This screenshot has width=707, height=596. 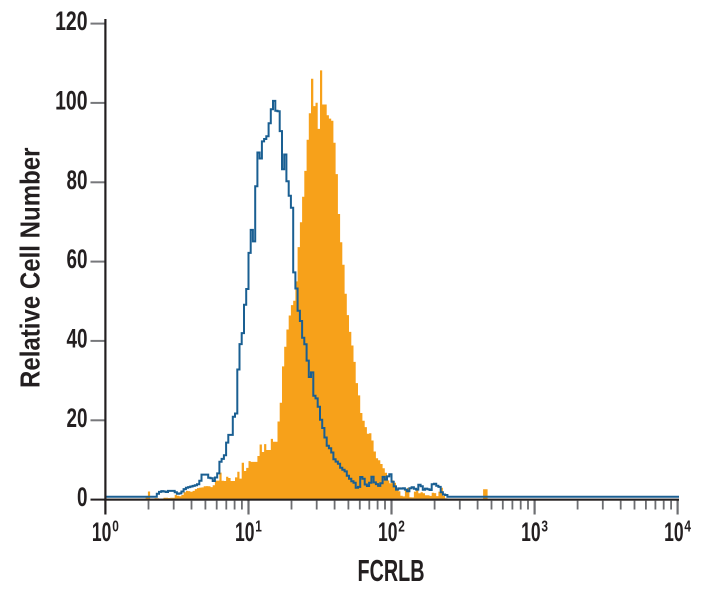 I want to click on svg-text: 1, so click(x=258, y=527).